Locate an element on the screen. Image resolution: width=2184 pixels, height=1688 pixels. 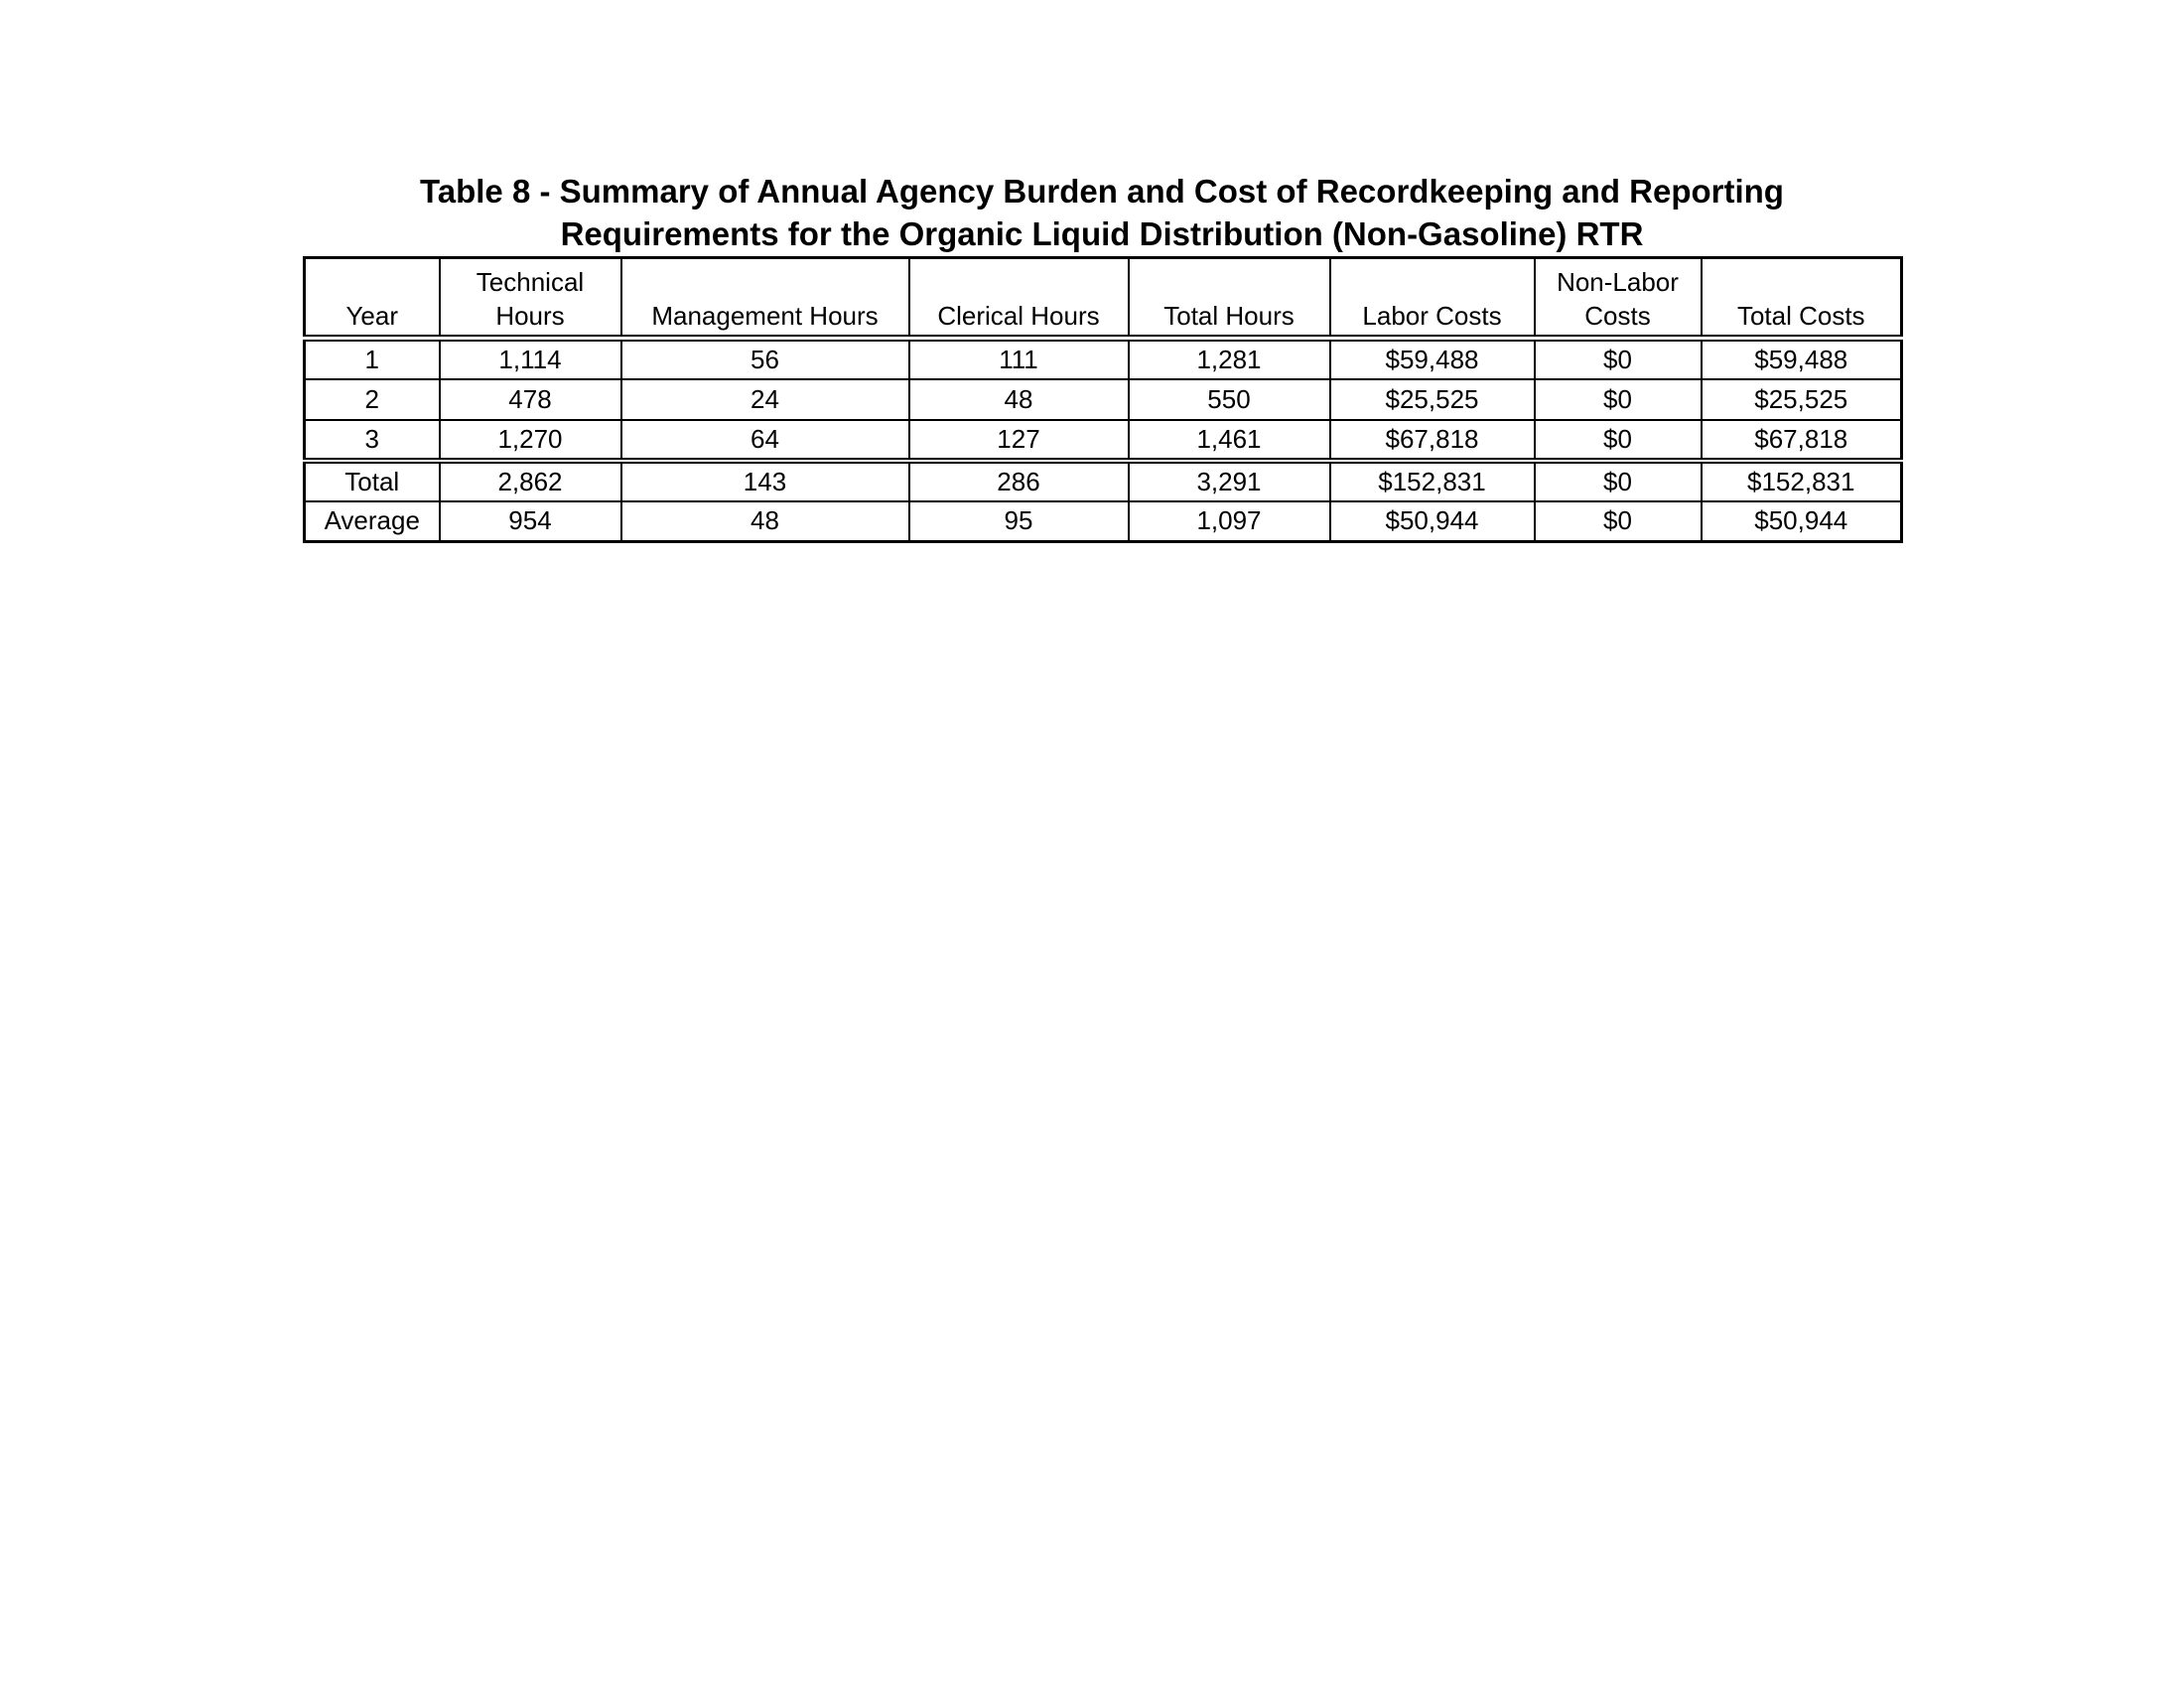
column-header-total-hours: Total Hours is located at coordinates (1229, 299).